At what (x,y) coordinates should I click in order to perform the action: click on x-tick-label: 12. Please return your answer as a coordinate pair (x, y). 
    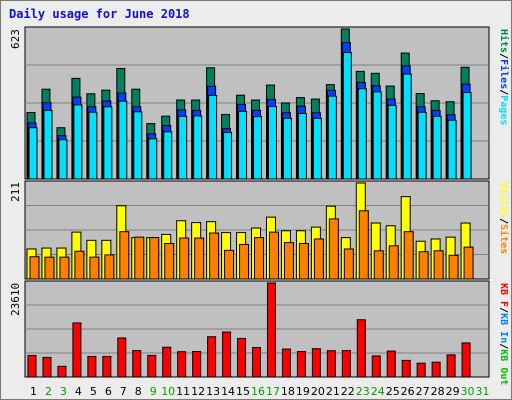
    Looking at the image, I should click on (198, 391).